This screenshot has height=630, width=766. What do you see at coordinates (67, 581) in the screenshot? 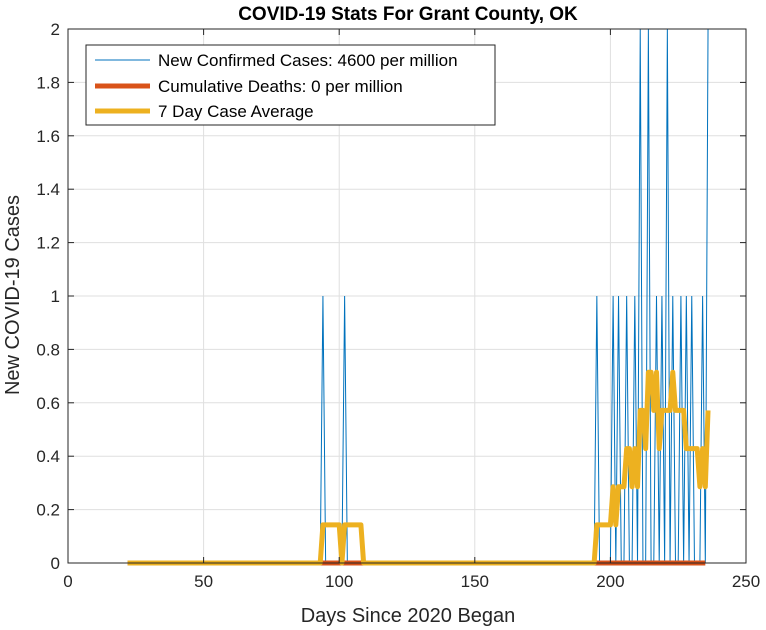
I see `x-tick-label: 0` at bounding box center [67, 581].